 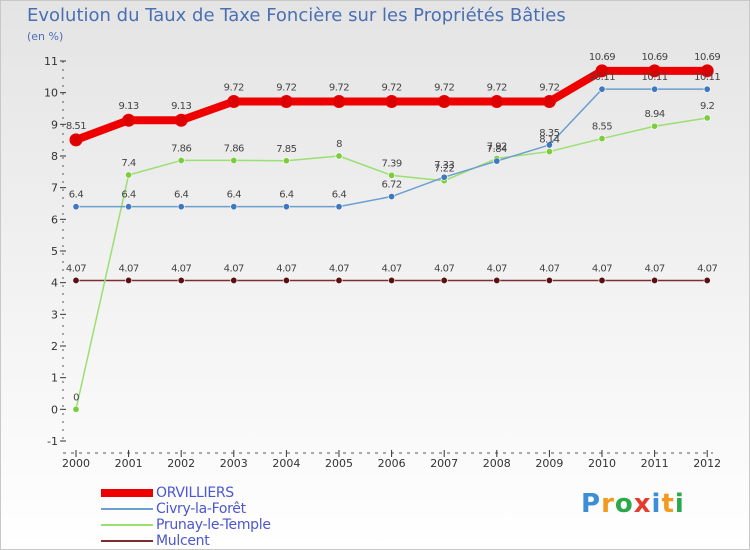 I want to click on data-label: 7.92, so click(x=497, y=147).